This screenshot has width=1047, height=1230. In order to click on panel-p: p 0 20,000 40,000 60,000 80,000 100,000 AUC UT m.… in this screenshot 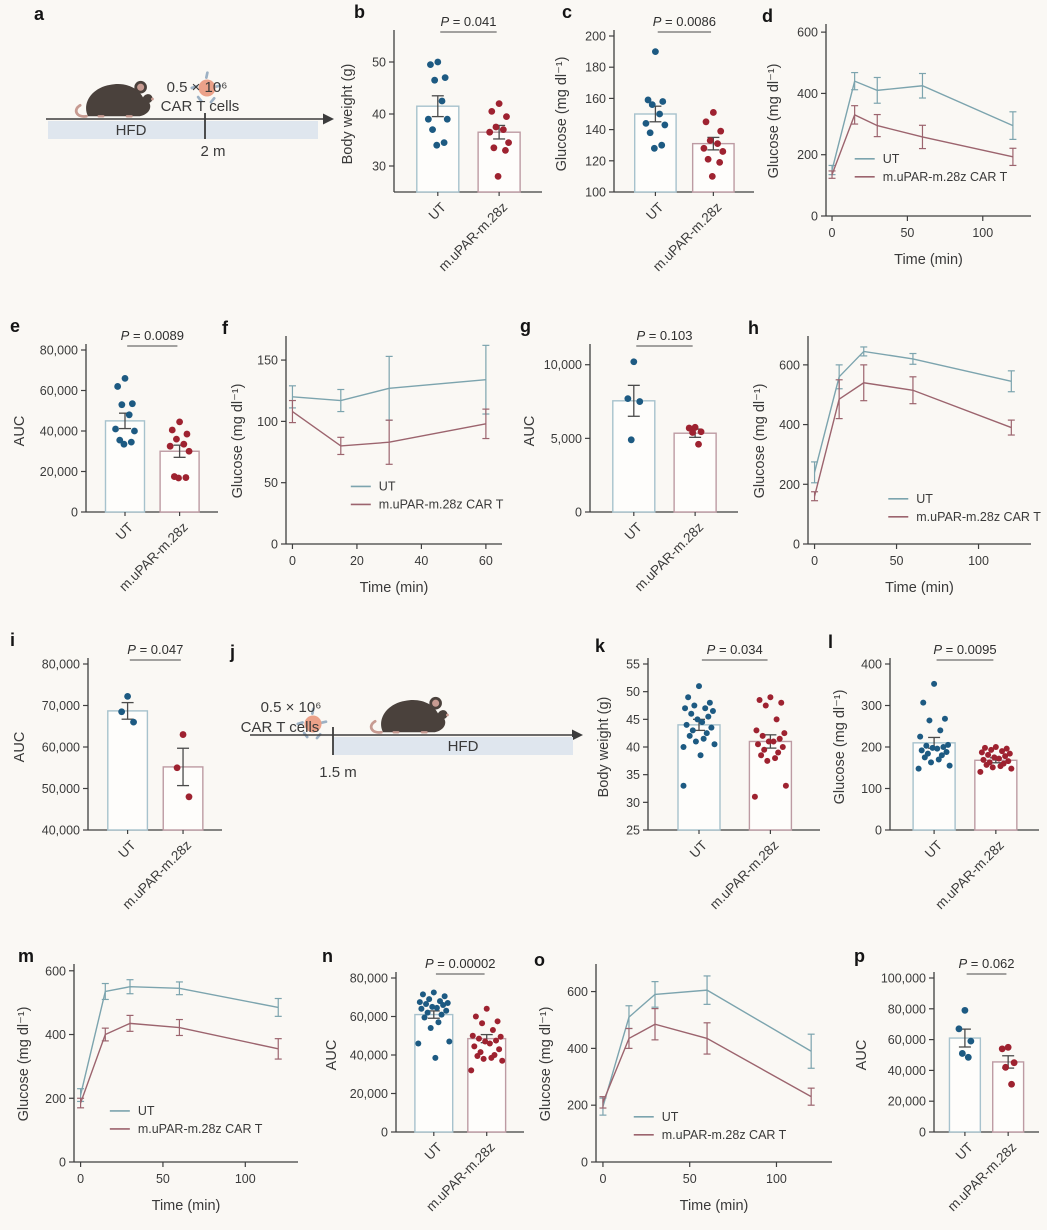, I will do `click(948, 1088)`.